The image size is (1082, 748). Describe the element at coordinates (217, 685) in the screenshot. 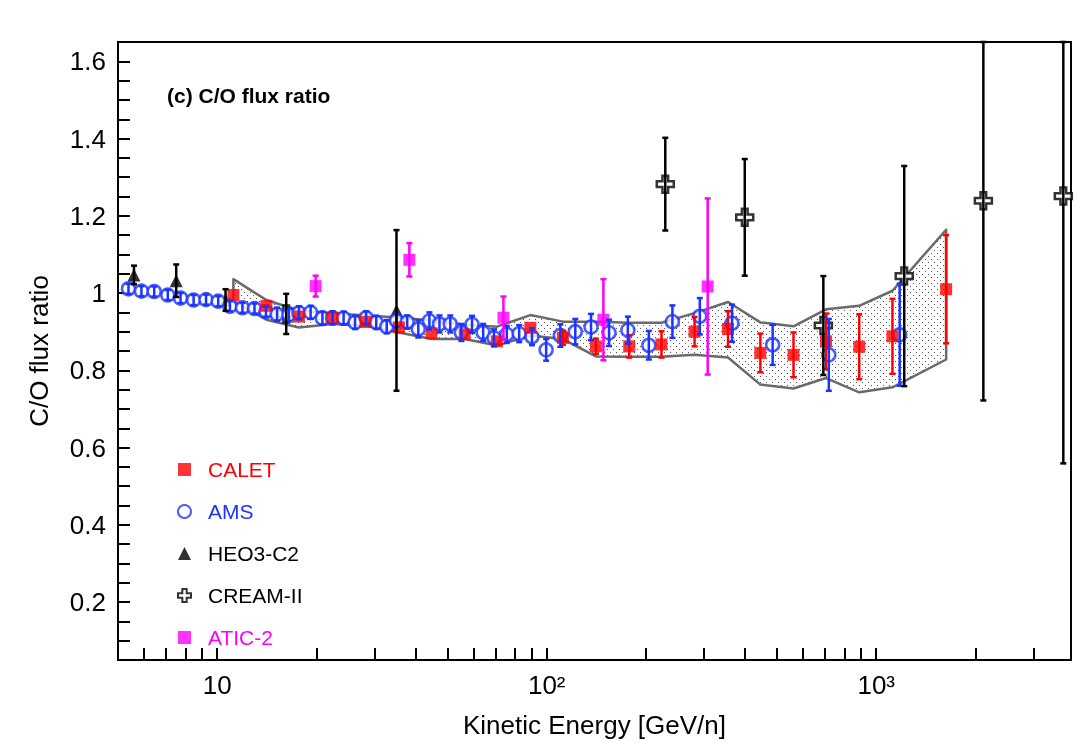

I see `x-tick-label: 10` at that location.